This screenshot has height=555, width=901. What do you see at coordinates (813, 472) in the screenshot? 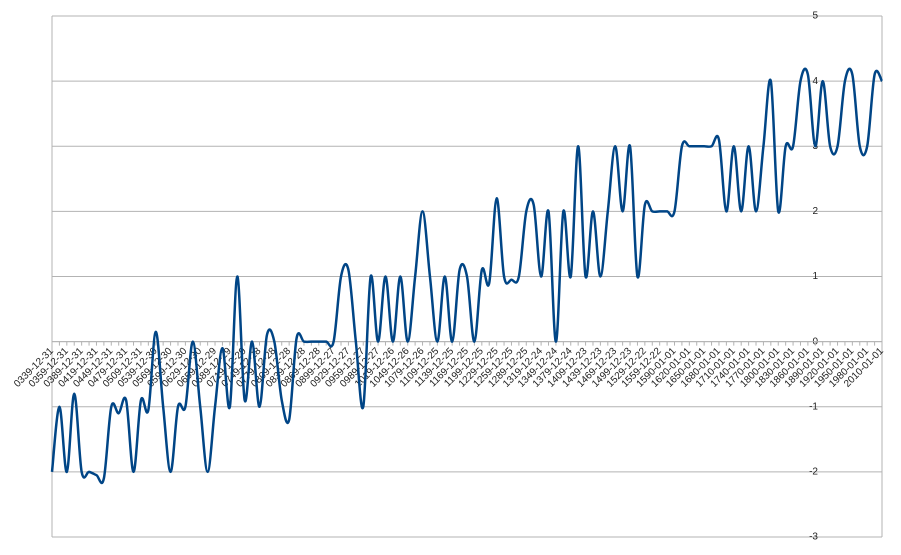
I see `y-tick-label: -2` at bounding box center [813, 472].